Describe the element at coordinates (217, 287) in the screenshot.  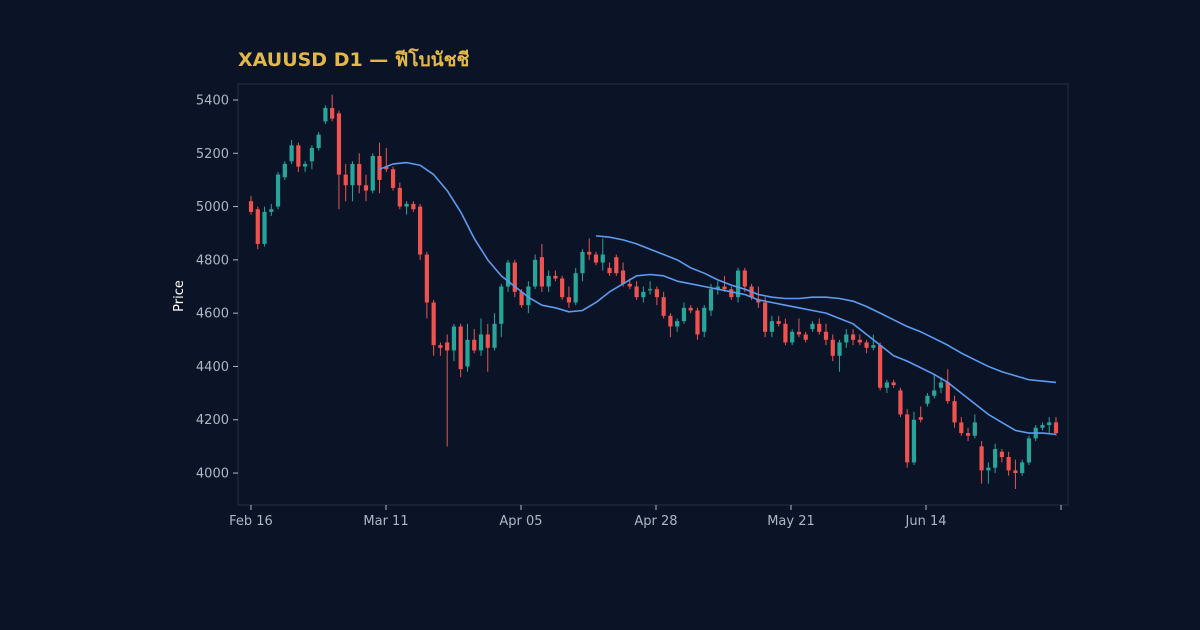
I see `y-axis-ticks: 4000 4200 4400 4600 4800 5000 5200 5400` at that location.